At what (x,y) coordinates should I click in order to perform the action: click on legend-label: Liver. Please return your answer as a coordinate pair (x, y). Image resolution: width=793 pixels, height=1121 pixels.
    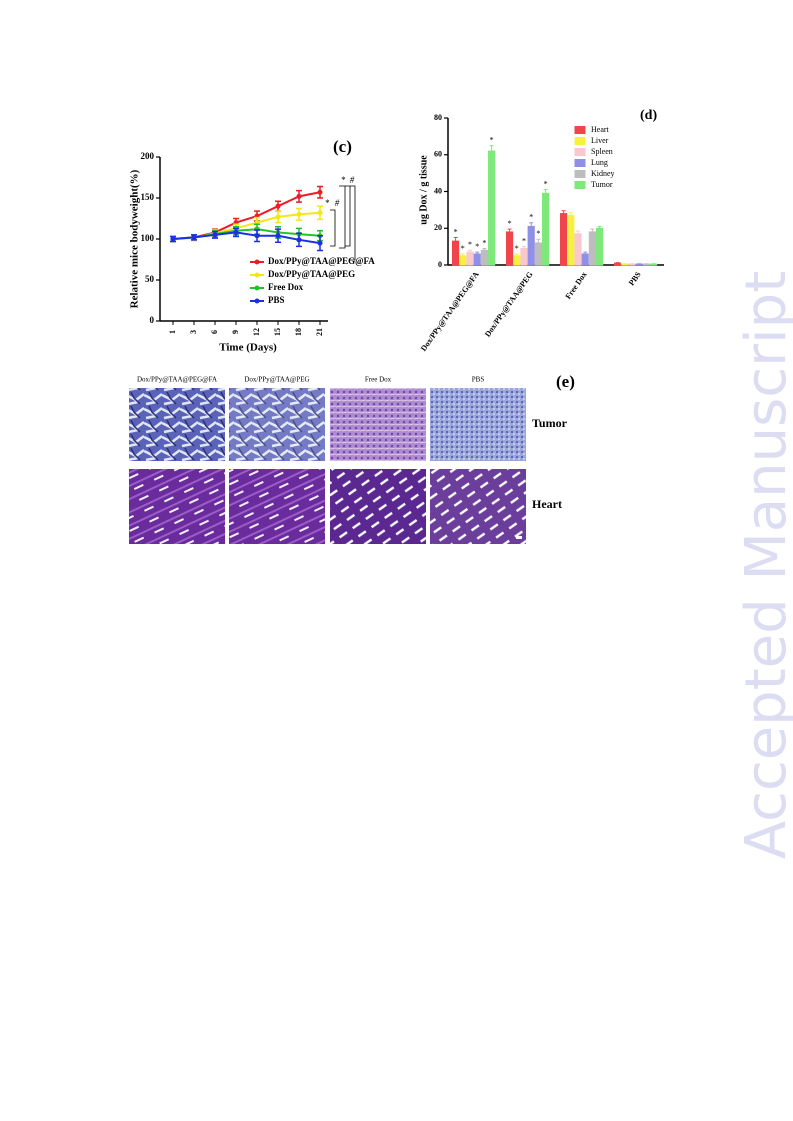
    Looking at the image, I should click on (600, 140).